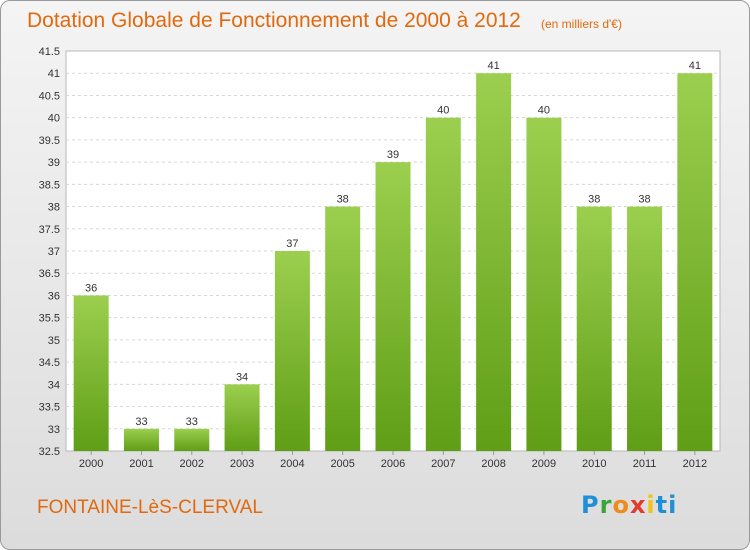  I want to click on y-tick-label: 32.5, so click(49, 452).